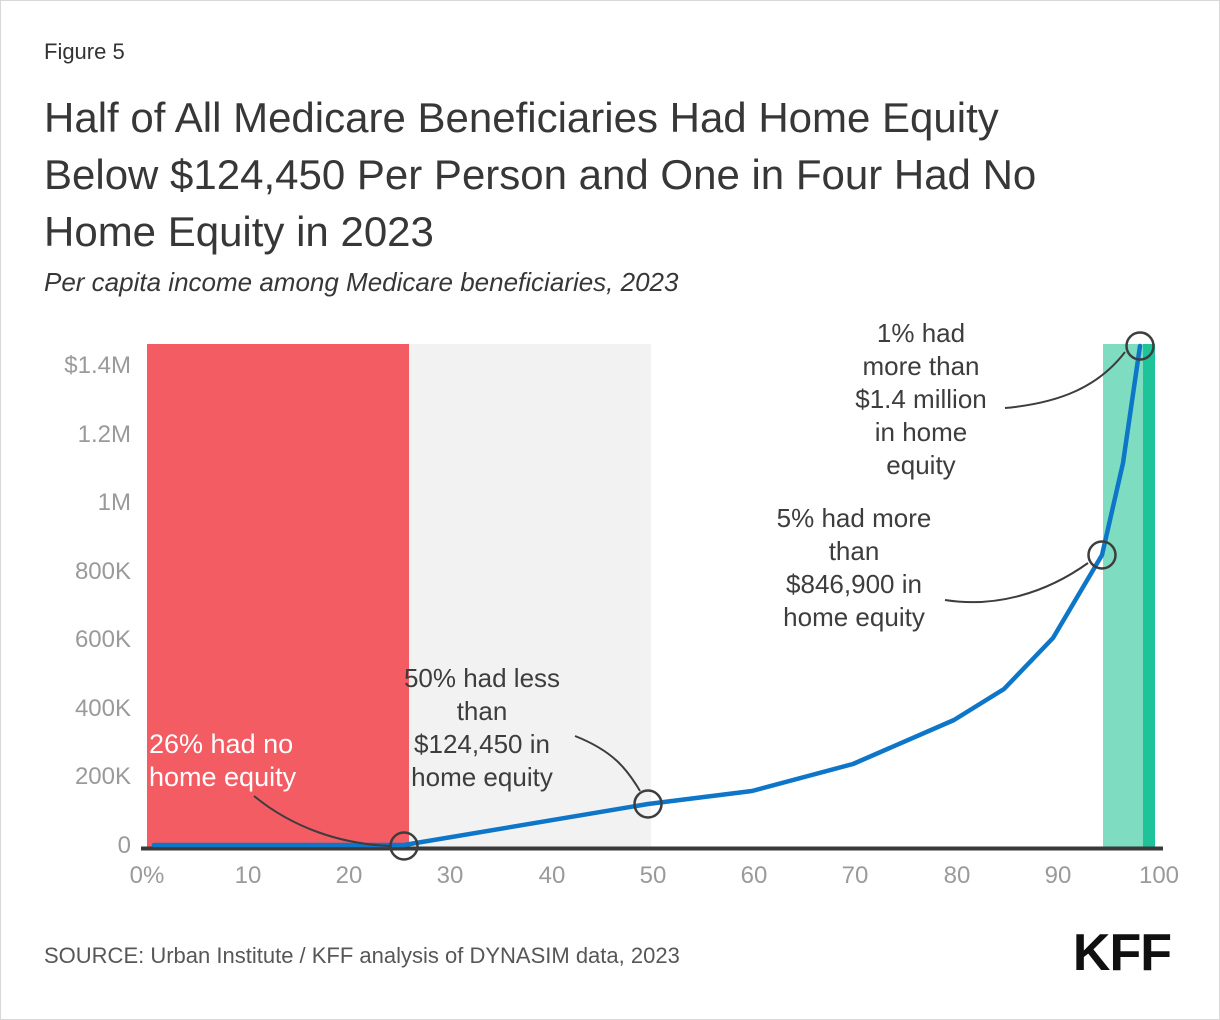  I want to click on y-tick-400k: 400K, so click(102, 708).